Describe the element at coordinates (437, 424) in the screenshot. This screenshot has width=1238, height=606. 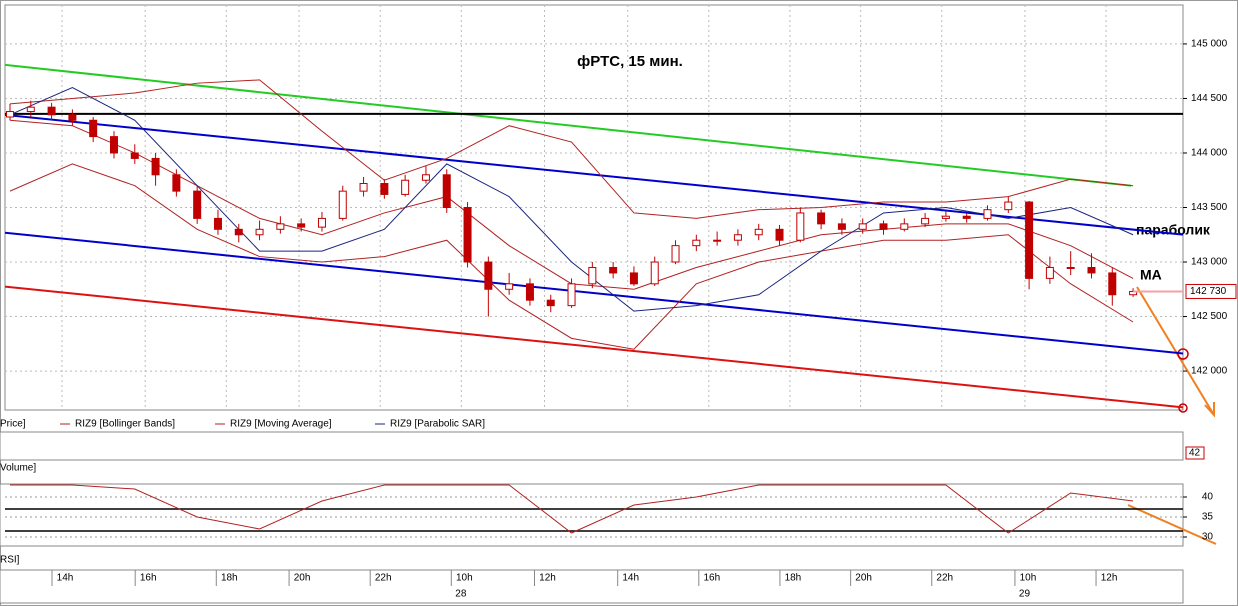
I see `legend-entry: RIZ9 [Parabolic SAR]` at that location.